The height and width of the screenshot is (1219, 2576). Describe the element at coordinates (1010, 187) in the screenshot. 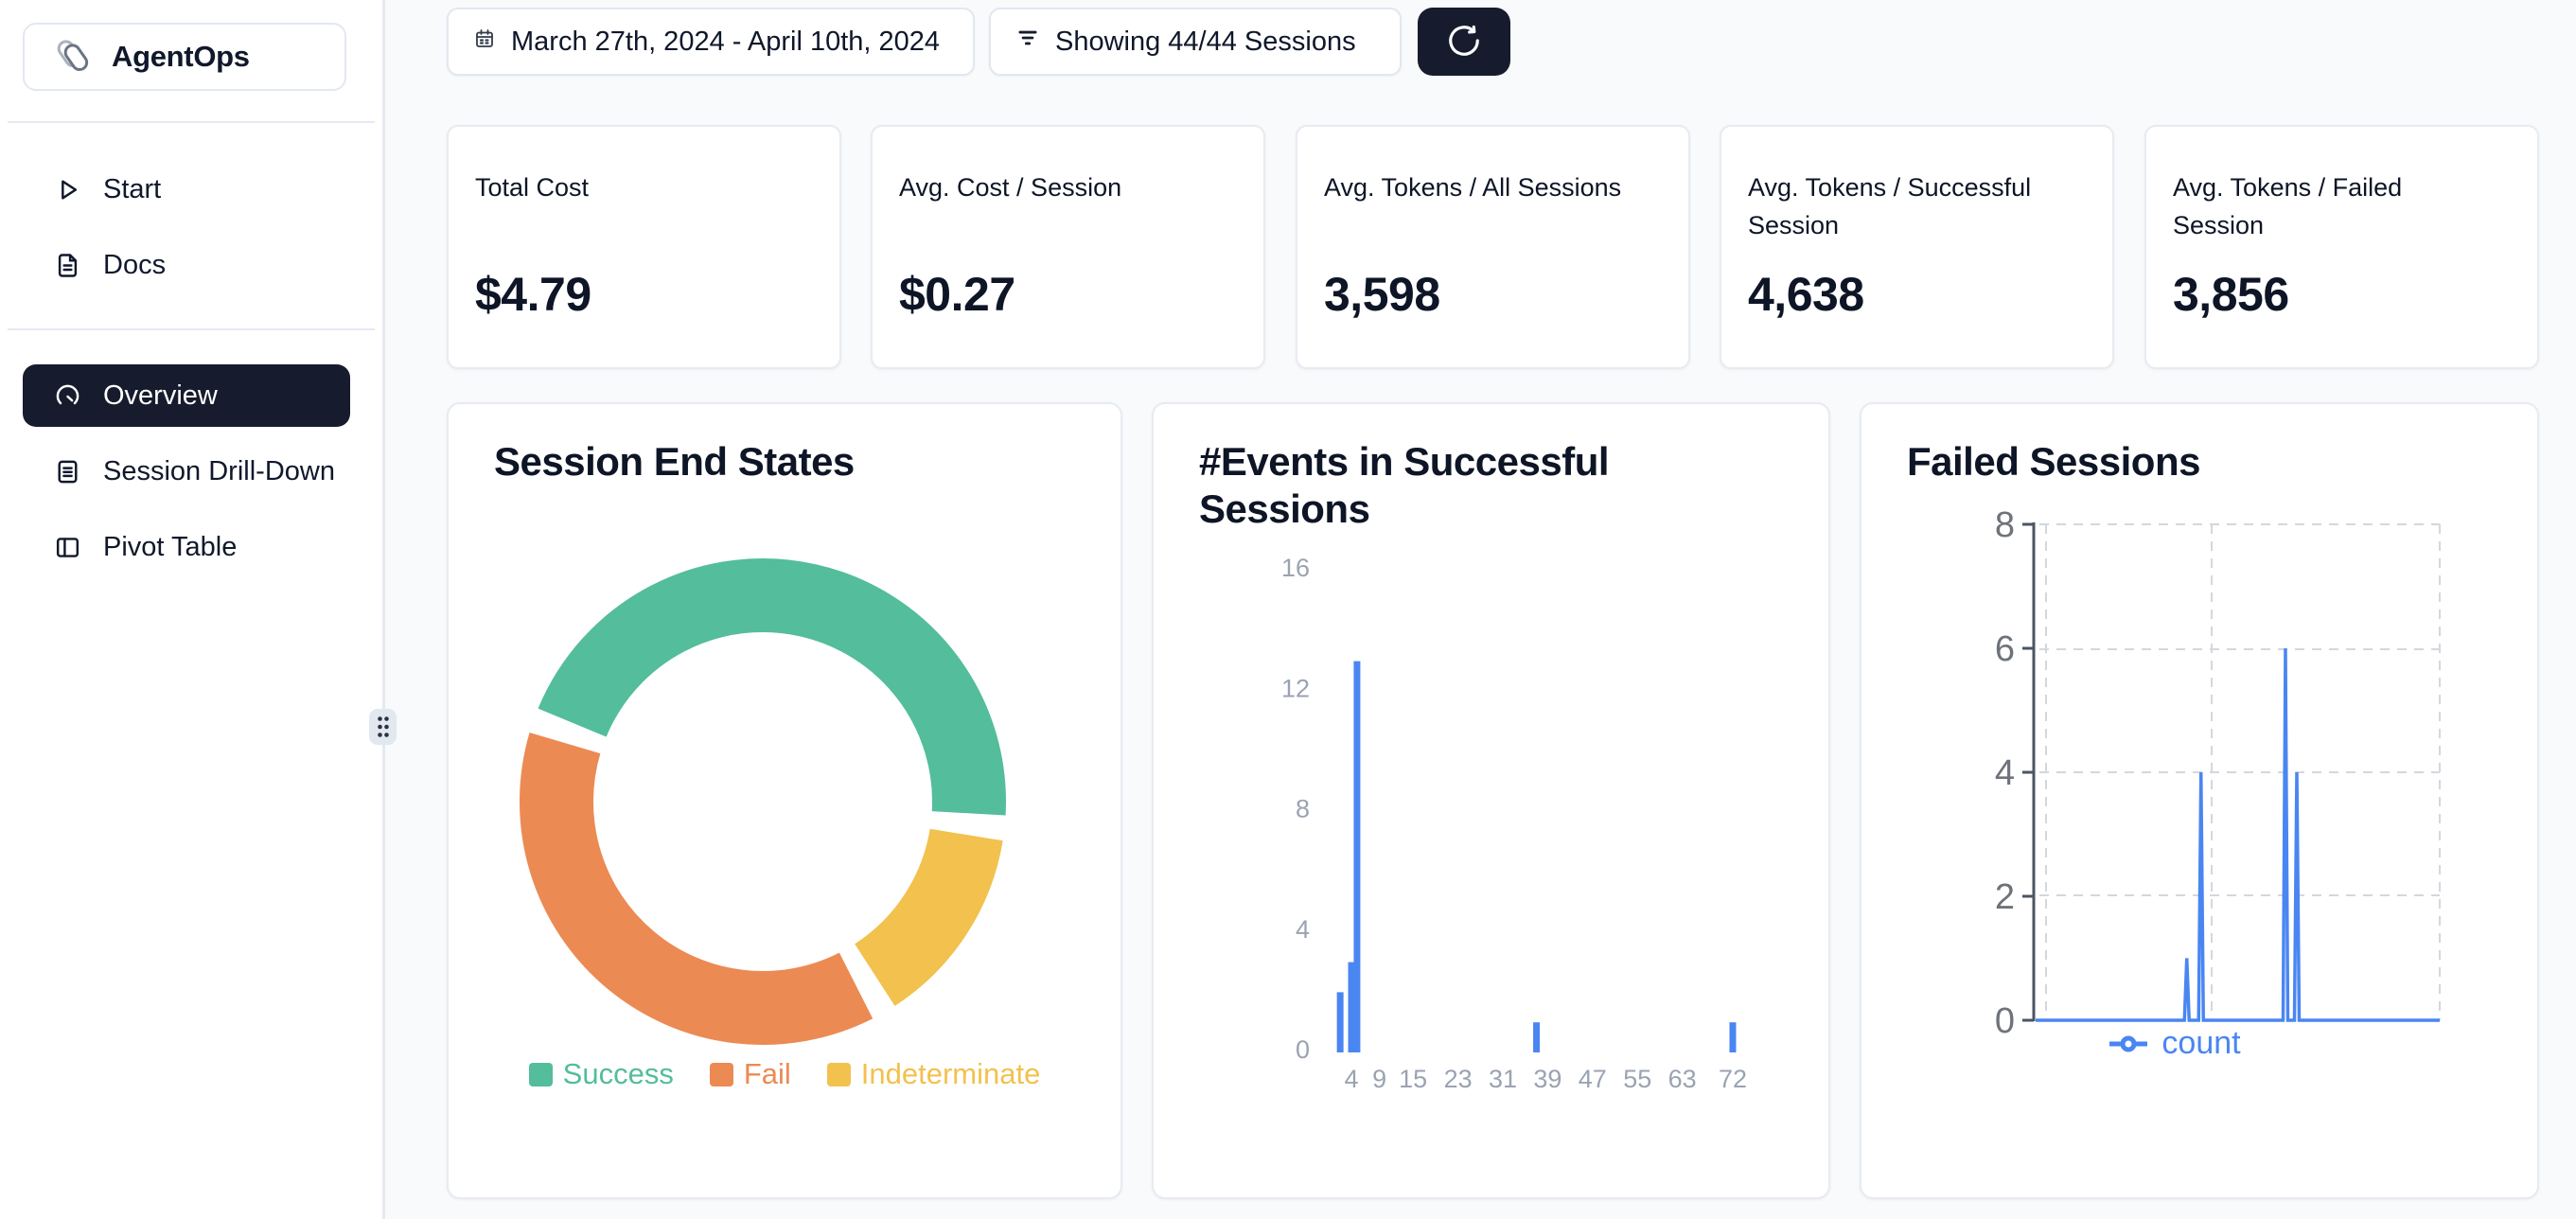

I see `stat-label: Avg. Cost / Session` at that location.